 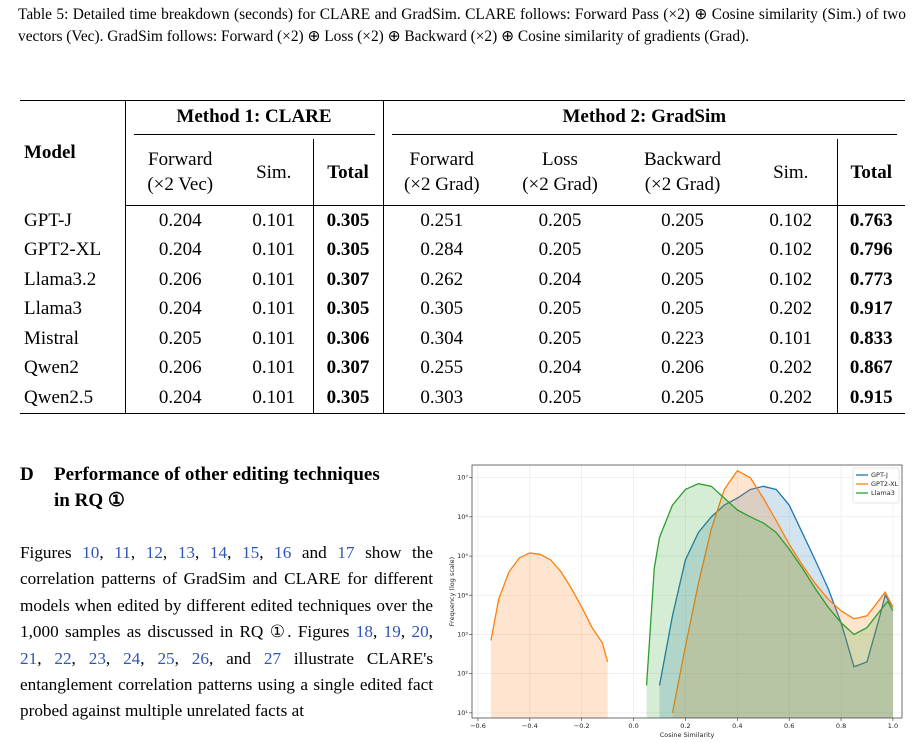 What do you see at coordinates (687, 735) in the screenshot?
I see `x-axis-label: Cosine Similarity` at bounding box center [687, 735].